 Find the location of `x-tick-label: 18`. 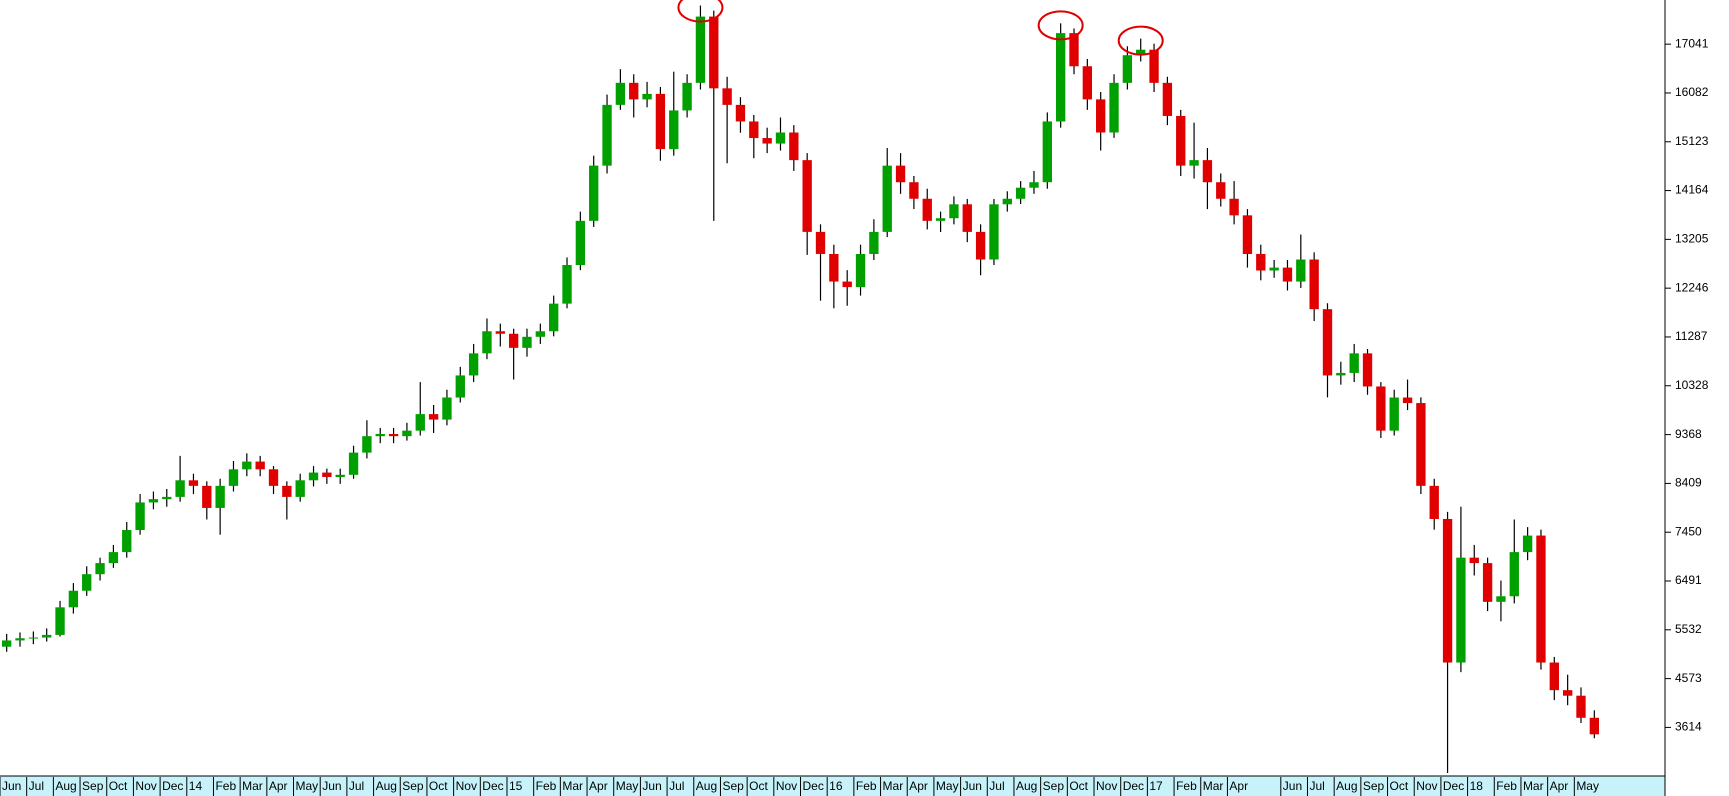

x-tick-label: 18 is located at coordinates (1477, 786).